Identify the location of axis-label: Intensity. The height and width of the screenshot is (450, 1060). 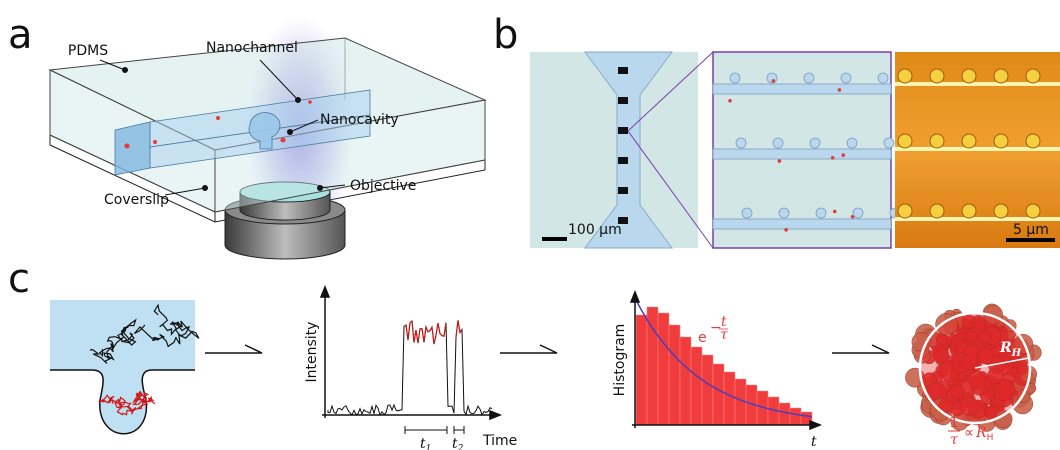
(312, 352).